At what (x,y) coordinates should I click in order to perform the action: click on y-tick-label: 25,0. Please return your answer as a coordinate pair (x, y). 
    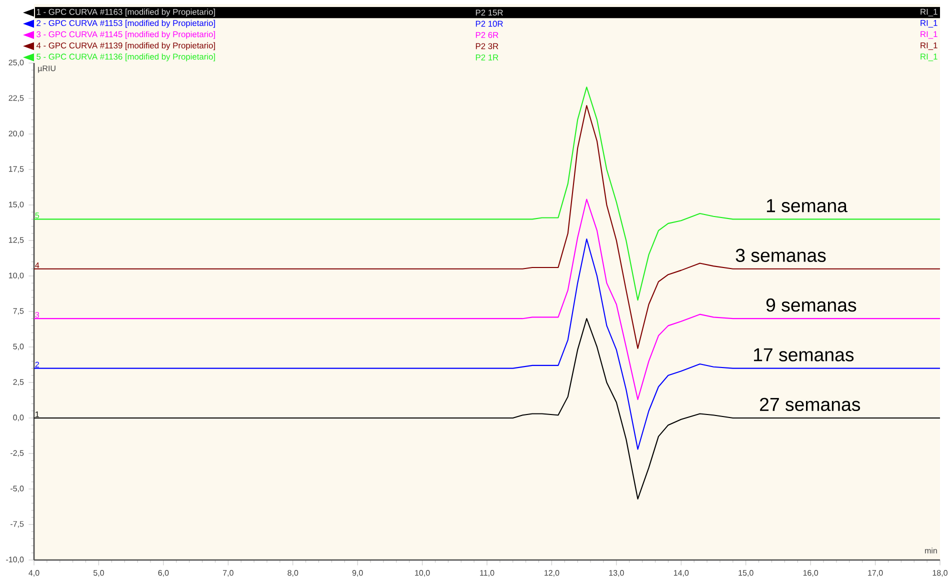
    Looking at the image, I should click on (16, 63).